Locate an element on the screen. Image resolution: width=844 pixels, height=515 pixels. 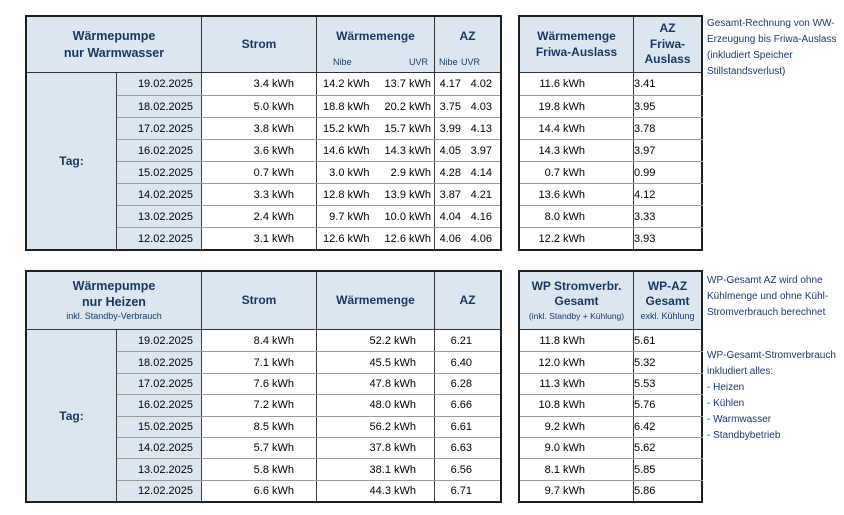
strom-cell: 3.1 kWh is located at coordinates (259, 238).